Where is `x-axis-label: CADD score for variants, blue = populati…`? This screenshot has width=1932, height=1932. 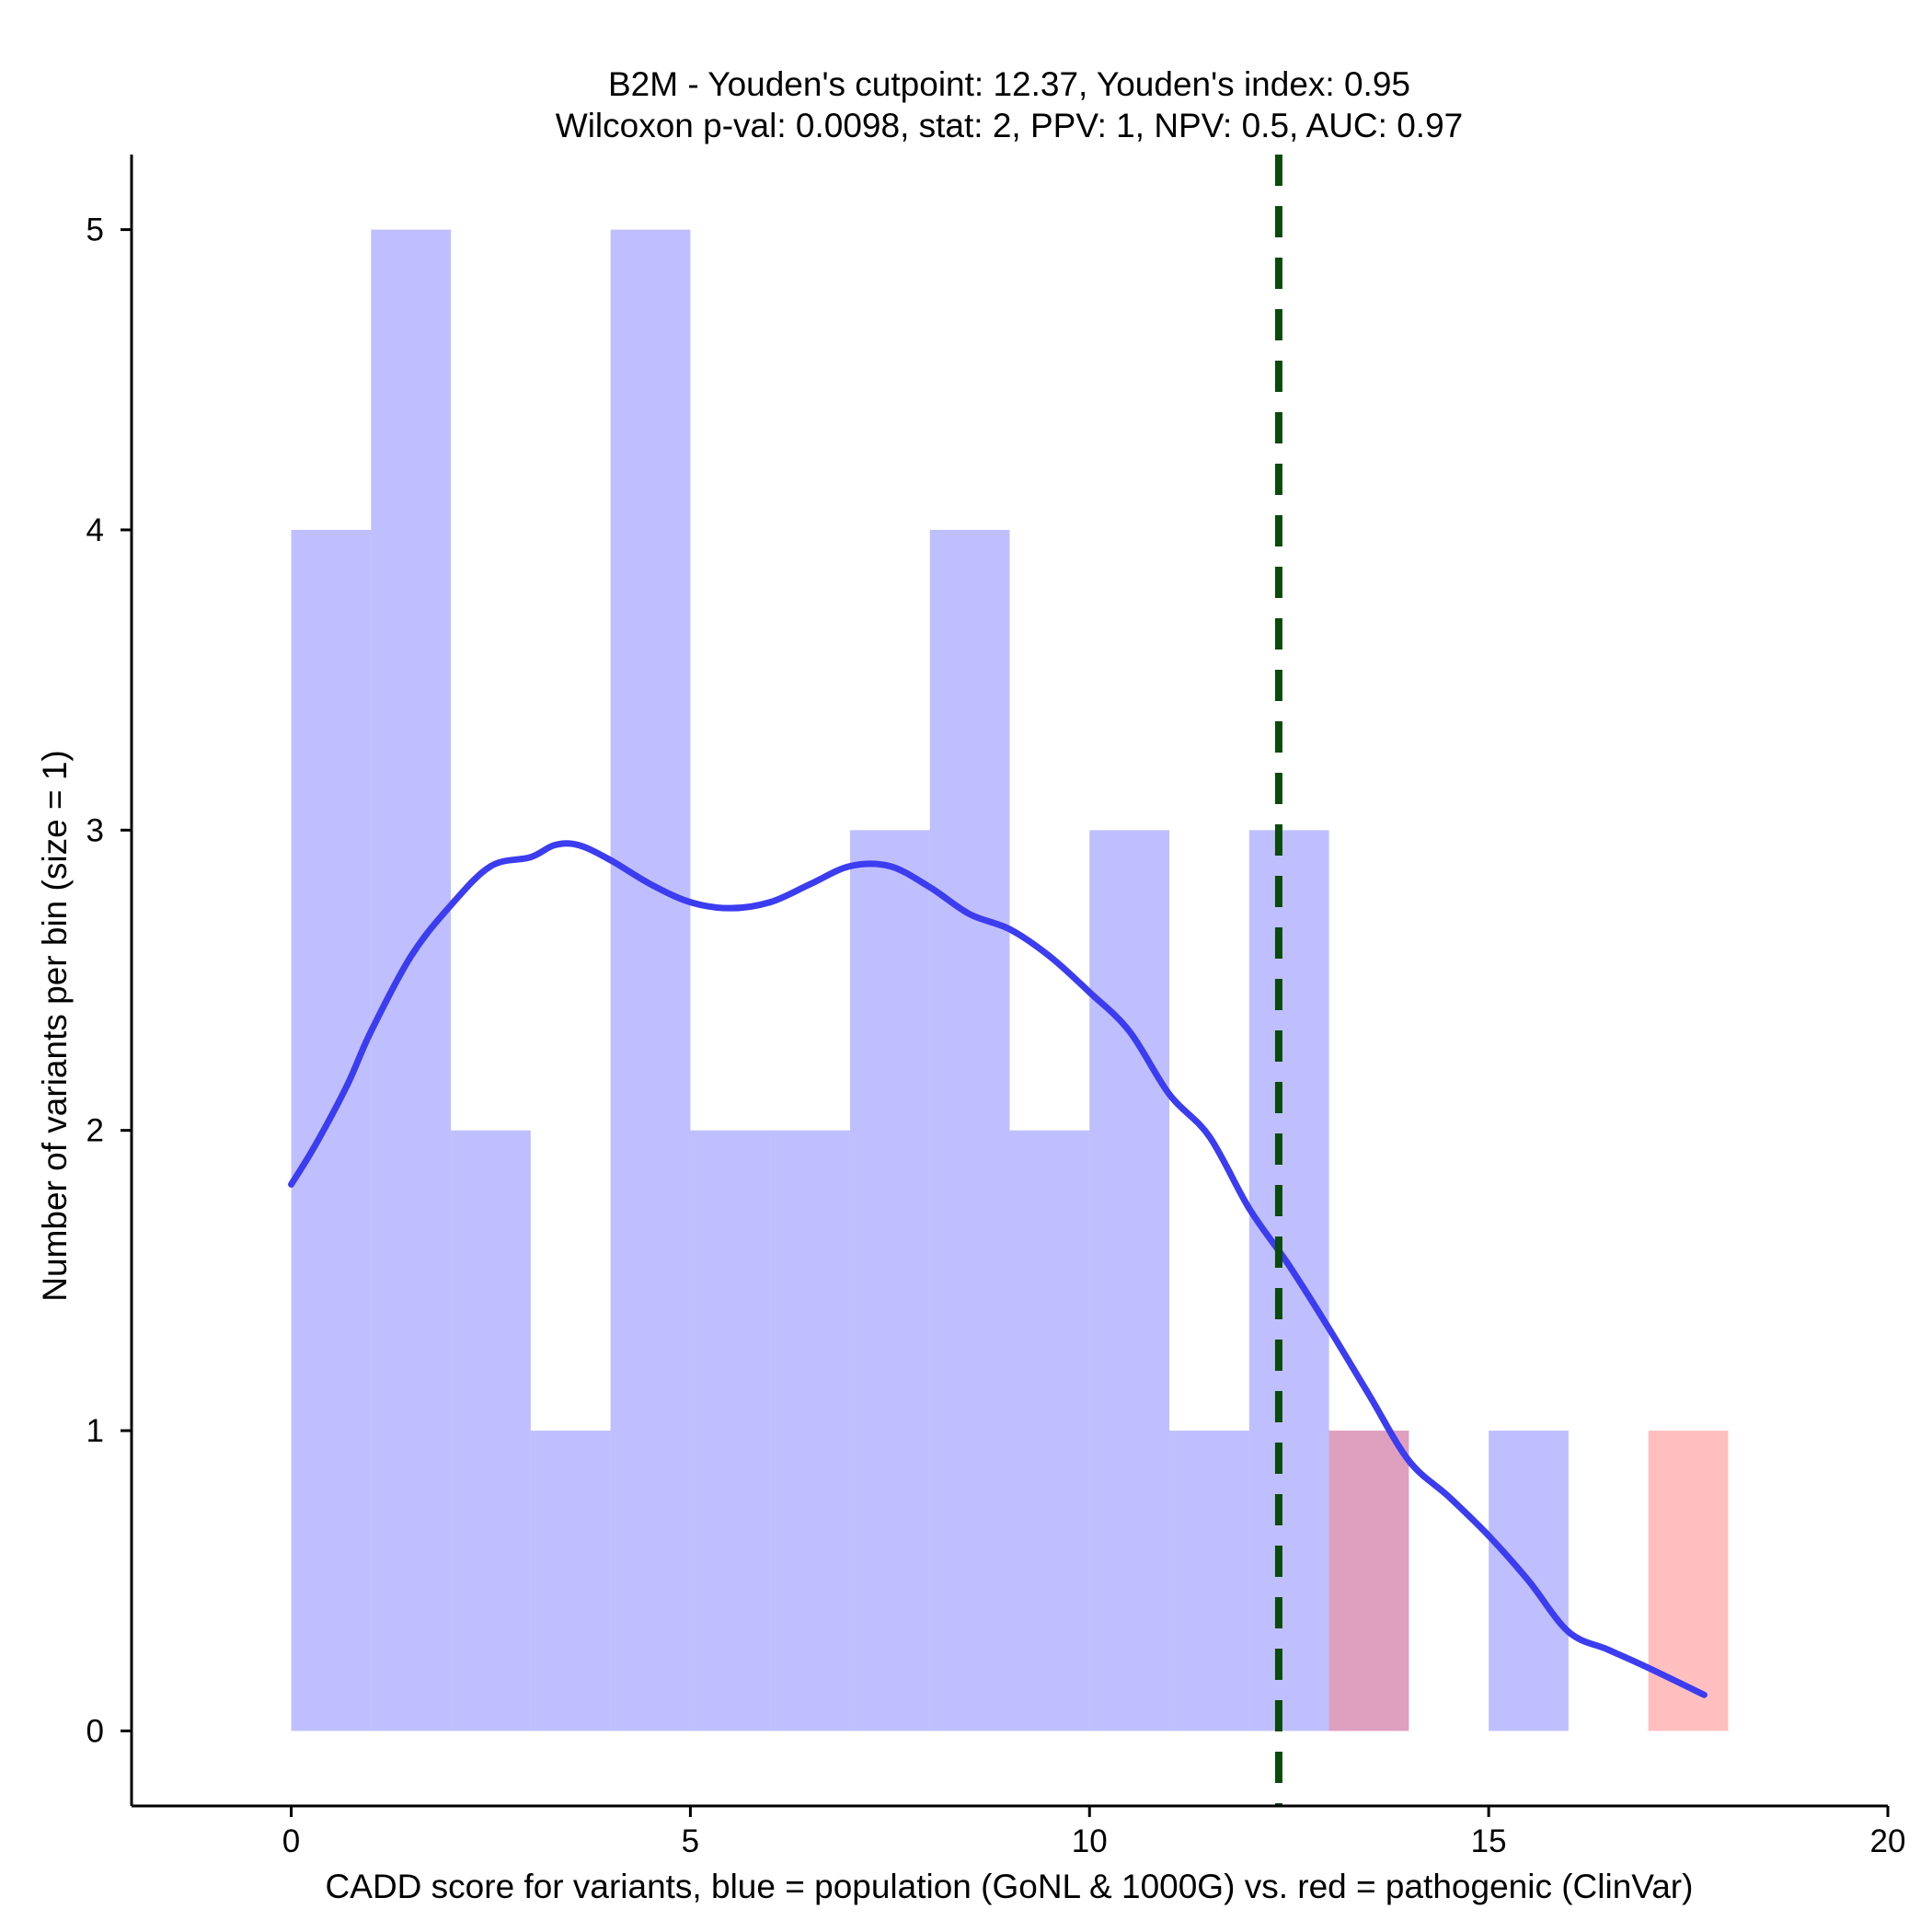
x-axis-label: CADD score for variants, blue = populati… is located at coordinates (1010, 1886).